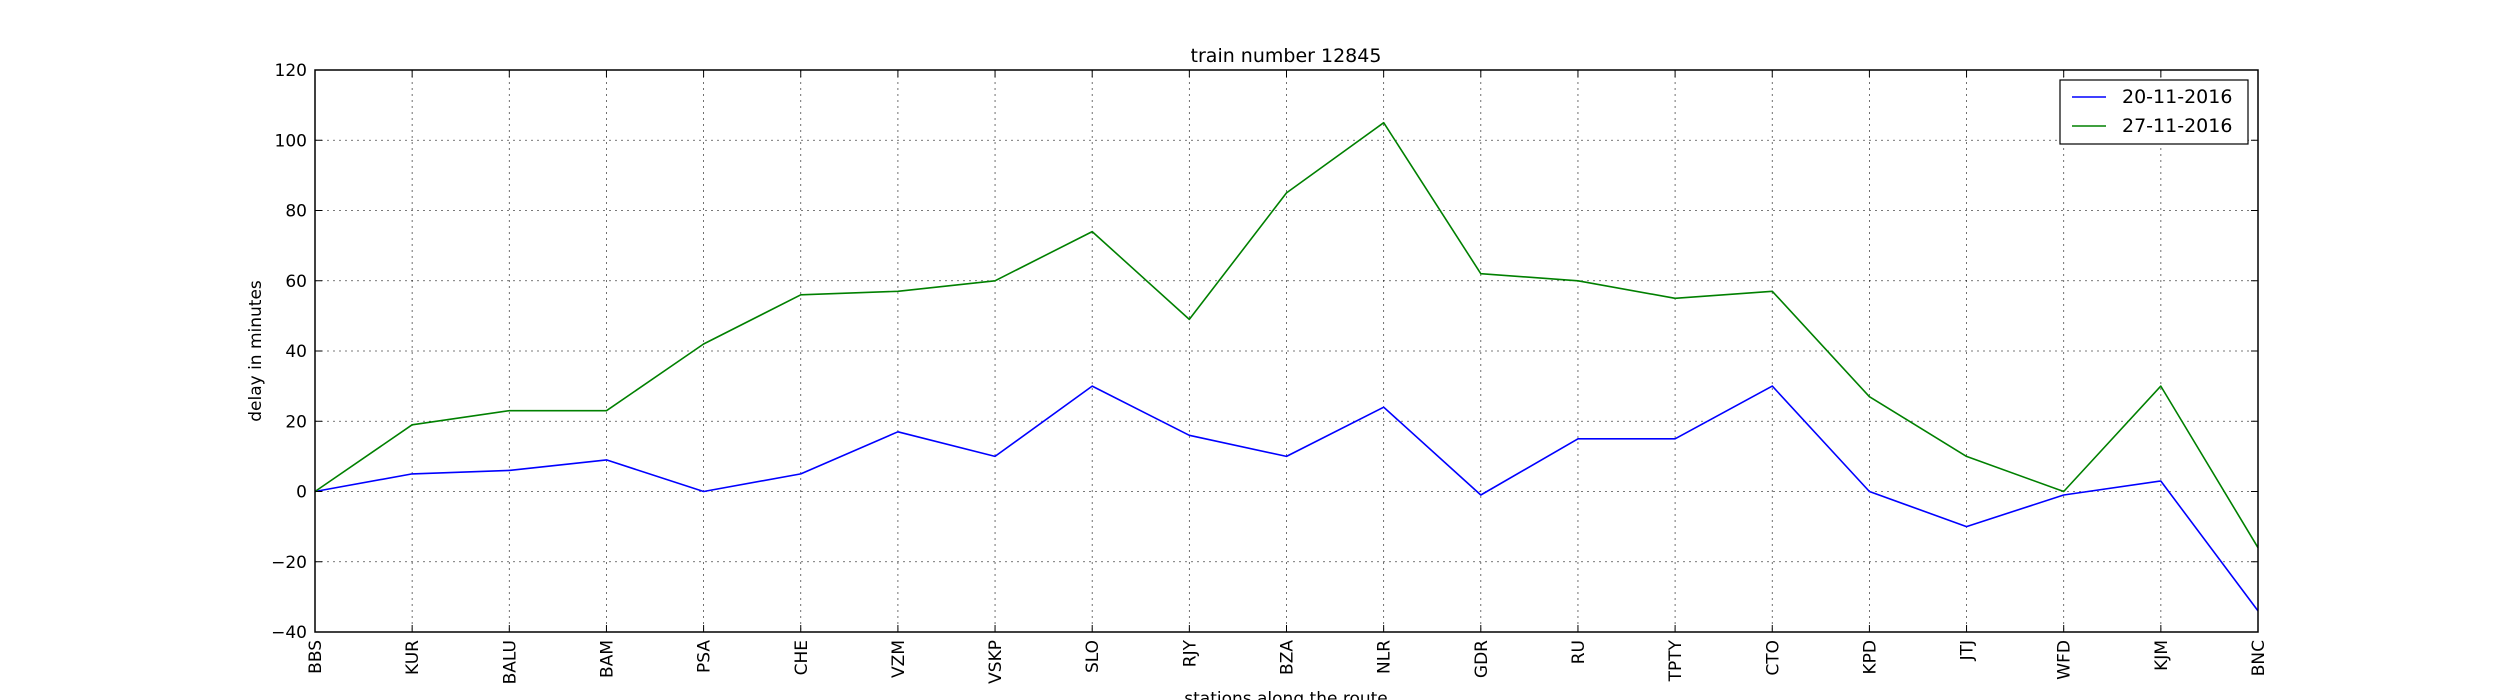 The width and height of the screenshot is (2500, 700). Describe the element at coordinates (1773, 658) in the screenshot. I see `x-tick-label: CTO` at that location.